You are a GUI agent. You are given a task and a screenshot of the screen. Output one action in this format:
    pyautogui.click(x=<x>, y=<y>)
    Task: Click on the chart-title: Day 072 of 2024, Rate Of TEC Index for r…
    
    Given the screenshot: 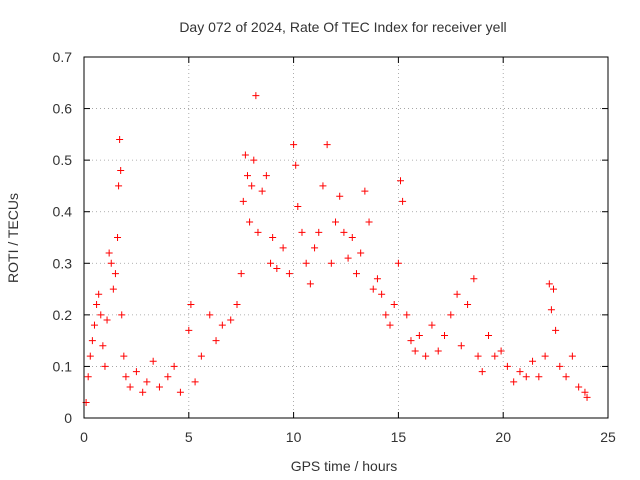 What is the action you would take?
    pyautogui.click(x=342, y=27)
    